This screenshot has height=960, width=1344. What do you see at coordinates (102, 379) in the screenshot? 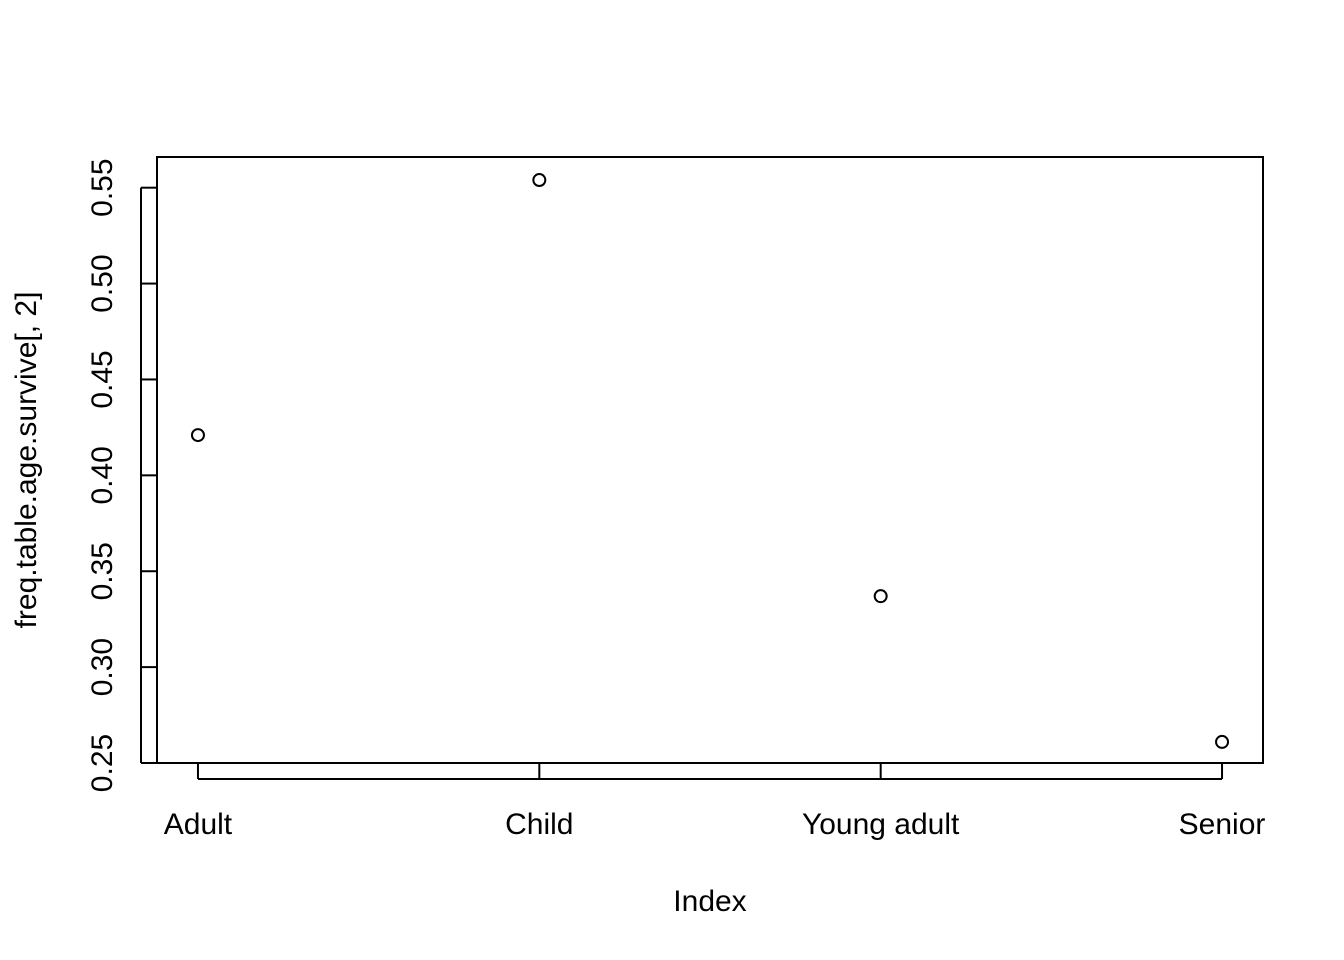
I see `y-tick-label: 0.45` at bounding box center [102, 379].